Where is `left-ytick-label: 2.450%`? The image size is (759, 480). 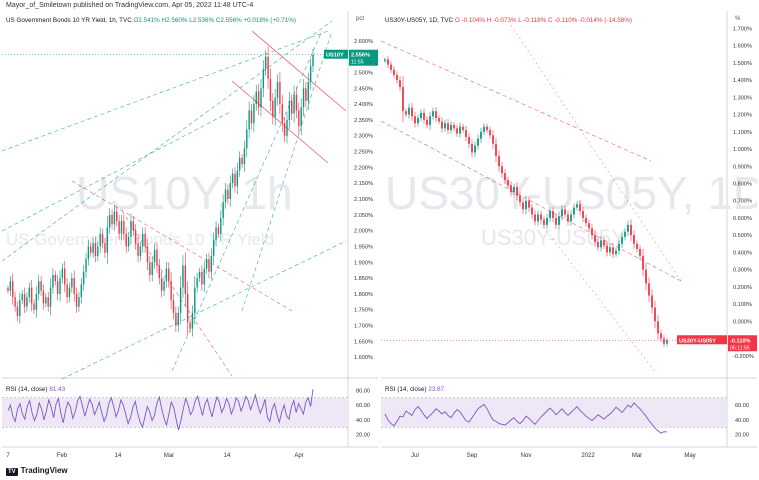 left-ytick-label: 2.450% is located at coordinates (363, 89).